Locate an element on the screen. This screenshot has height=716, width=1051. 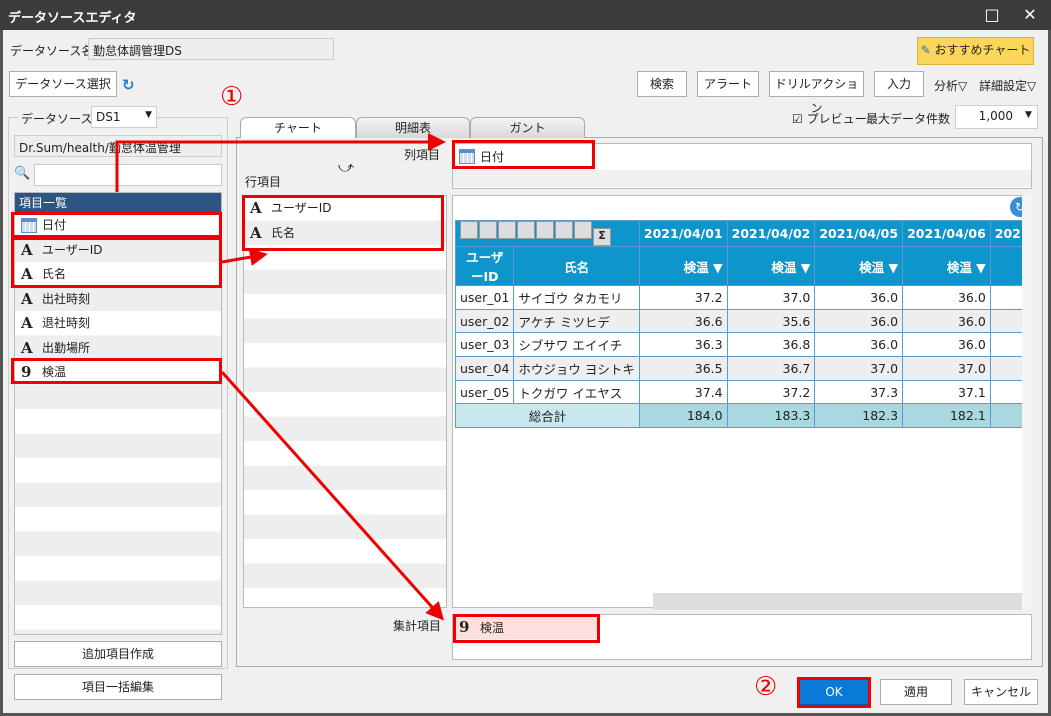
chevron-down-icon: ▼ is located at coordinates (148, 115).